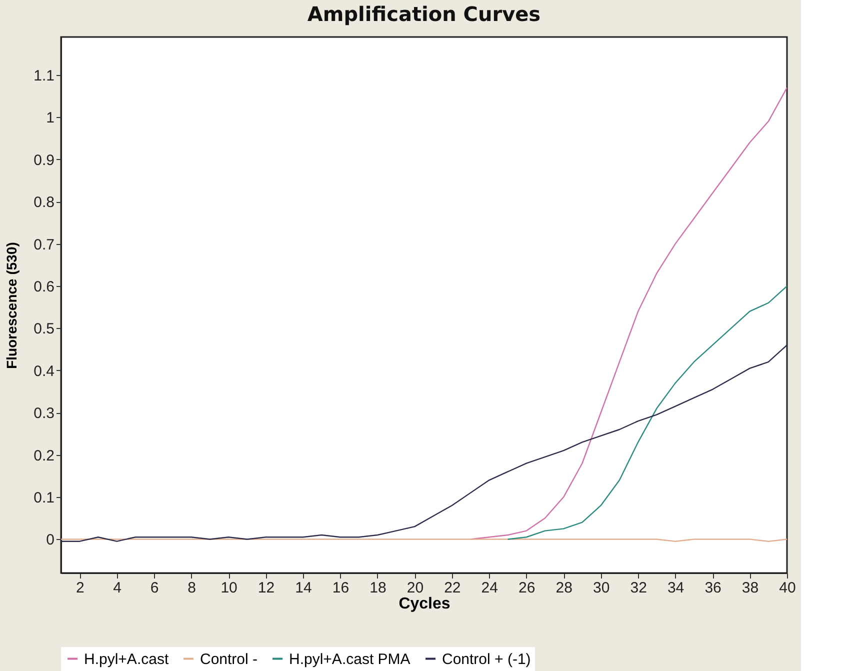 This screenshot has width=868, height=671. What do you see at coordinates (713, 588) in the screenshot?
I see `x-tick-label: 36` at bounding box center [713, 588].